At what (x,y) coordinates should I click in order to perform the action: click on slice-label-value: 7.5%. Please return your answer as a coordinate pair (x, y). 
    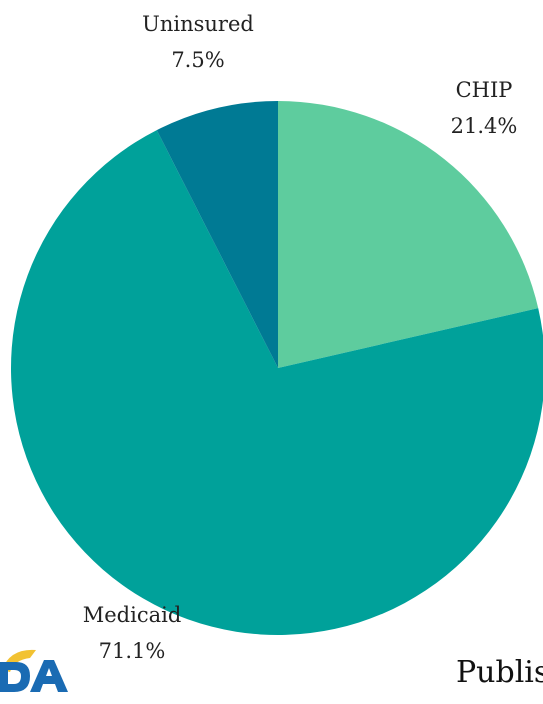
    Looking at the image, I should click on (198, 60).